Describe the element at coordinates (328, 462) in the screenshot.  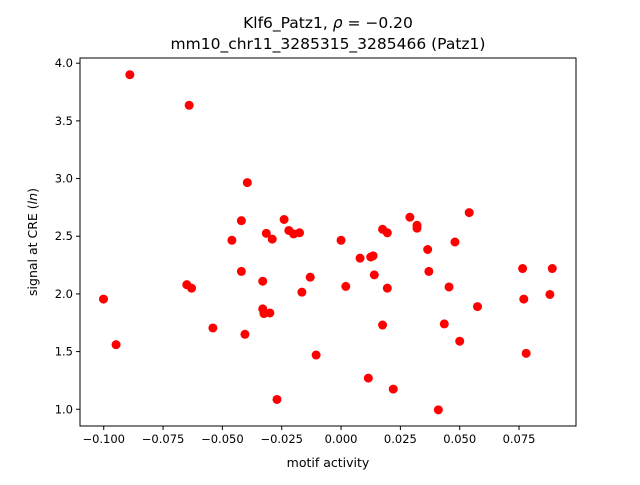
I see `x-axis-label: motif activity` at that location.